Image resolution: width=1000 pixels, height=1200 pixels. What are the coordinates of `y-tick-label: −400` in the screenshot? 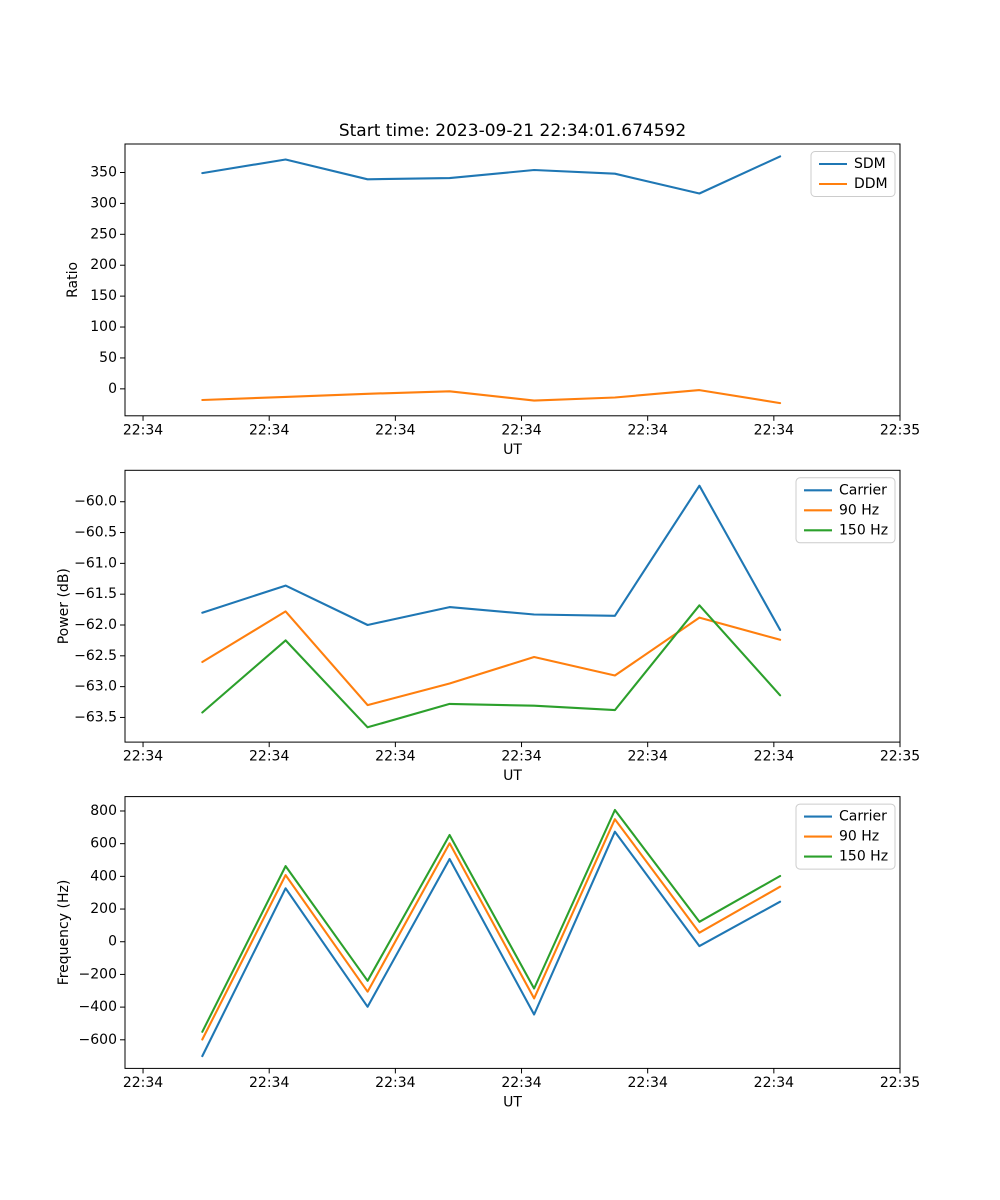 It's located at (98, 1007).